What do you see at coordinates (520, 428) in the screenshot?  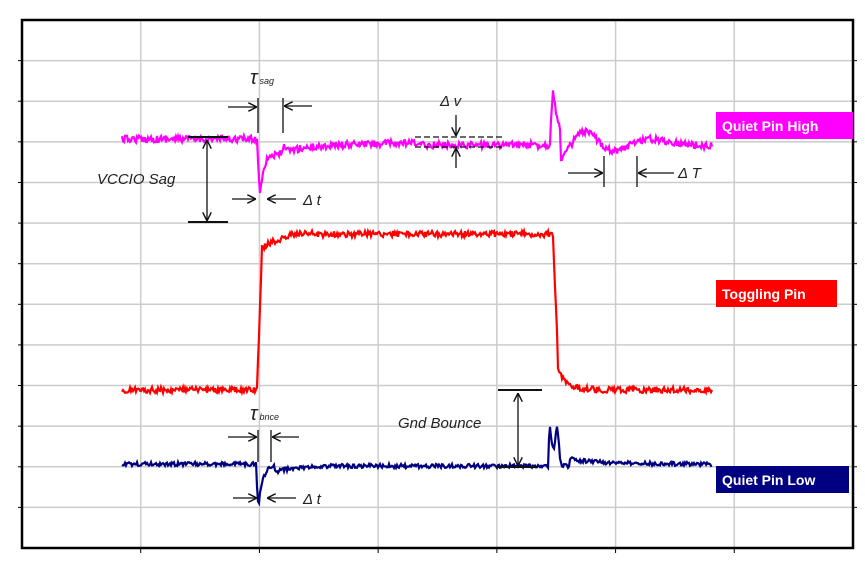 I see `gnd-bounce-annotation` at bounding box center [520, 428].